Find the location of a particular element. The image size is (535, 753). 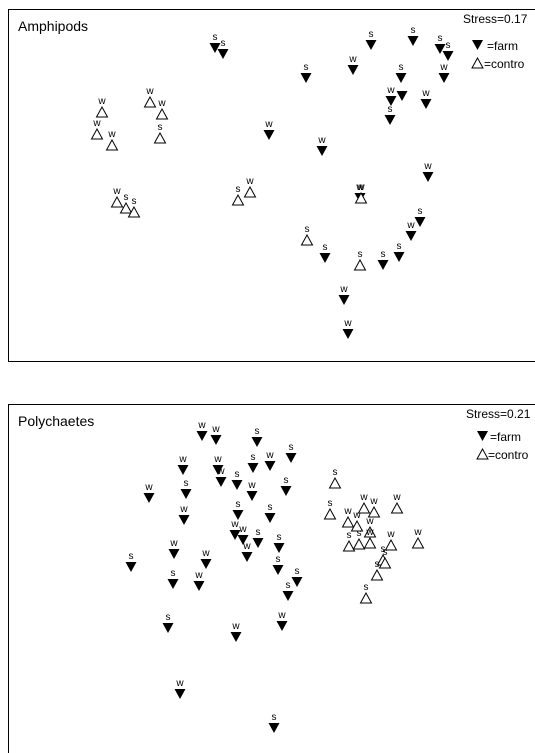

polychaetes-control-point-label-10: w is located at coordinates (369, 532).